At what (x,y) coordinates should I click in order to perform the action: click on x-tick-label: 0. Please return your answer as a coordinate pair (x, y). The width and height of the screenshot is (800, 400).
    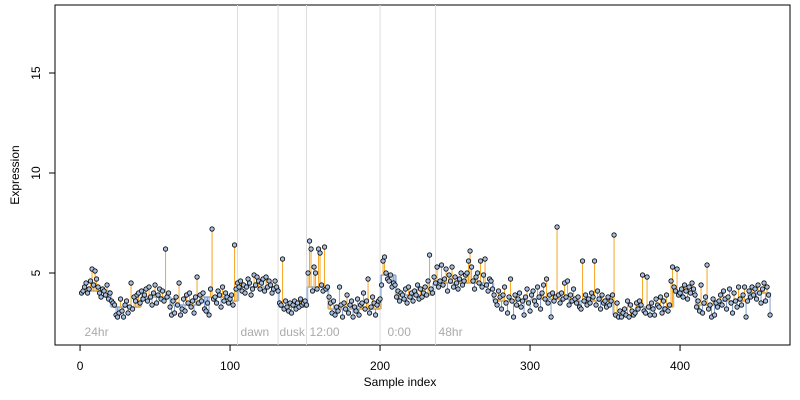
    Looking at the image, I should click on (80, 366).